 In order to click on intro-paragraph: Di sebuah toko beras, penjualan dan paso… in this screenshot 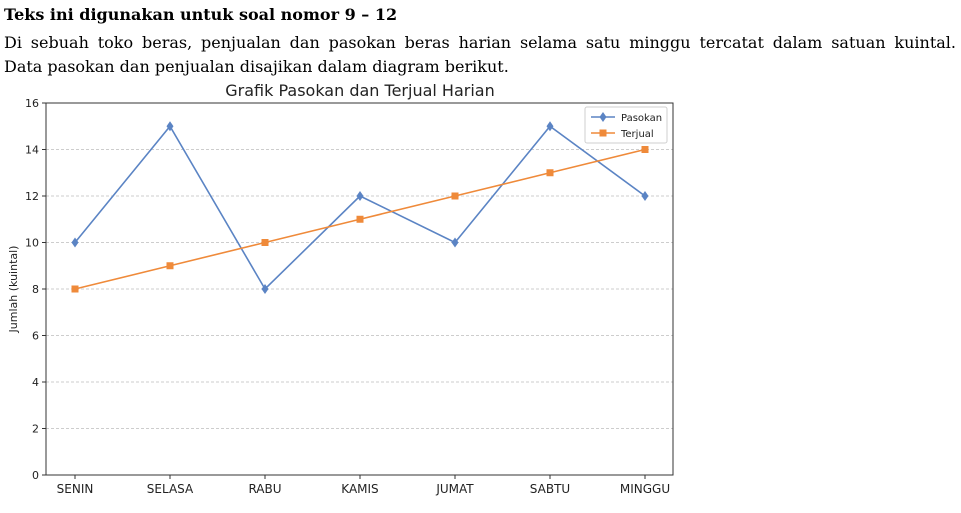, I will do `click(480, 55)`.